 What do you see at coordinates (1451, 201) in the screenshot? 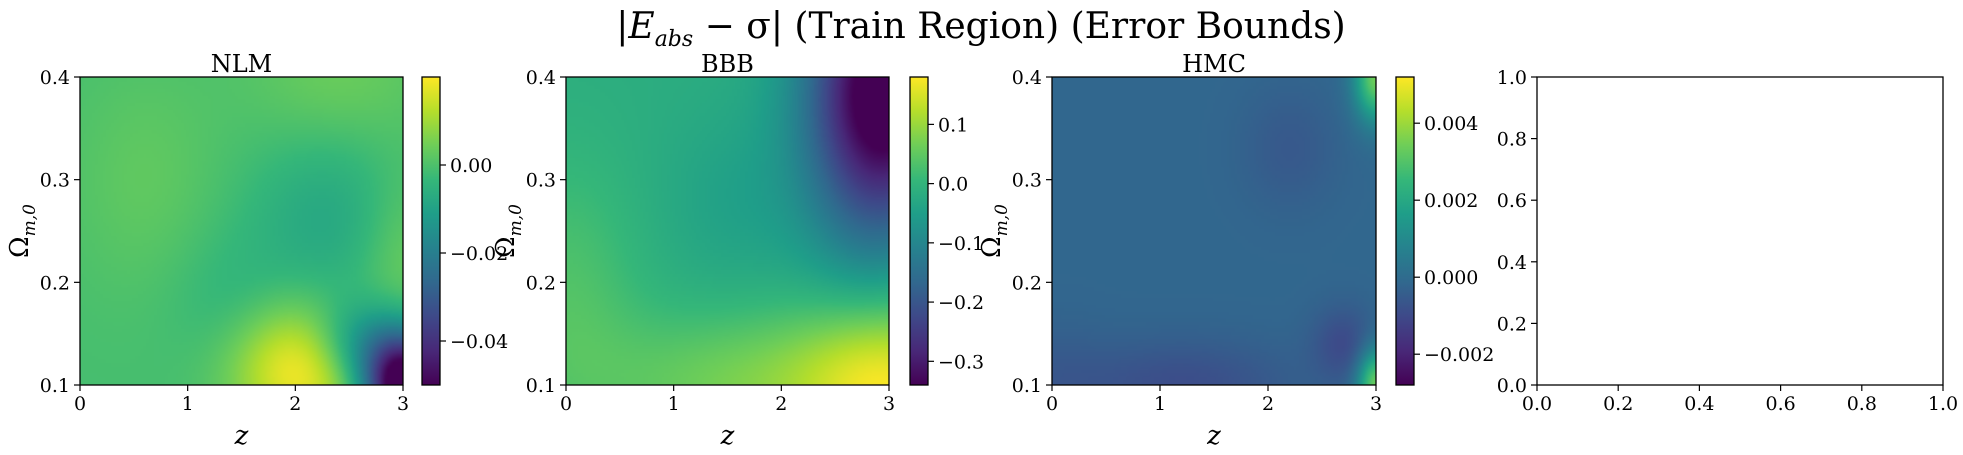
I see `colorbar-tick-label: 0.002` at bounding box center [1451, 201].